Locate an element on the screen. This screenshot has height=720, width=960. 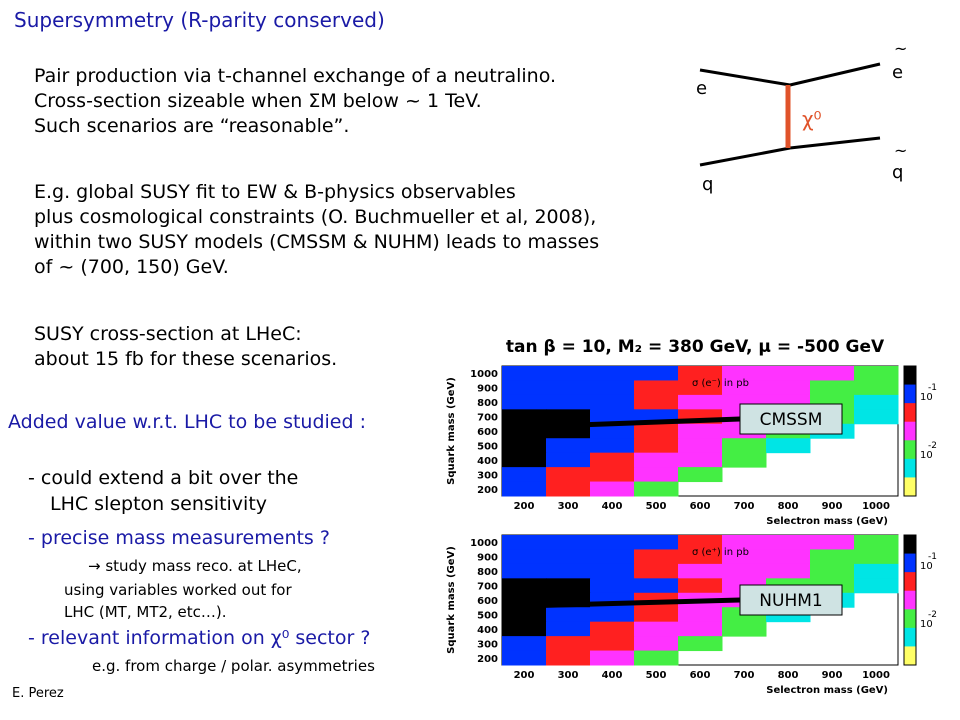
scale-exponent: -2 is located at coordinates (932, 615).